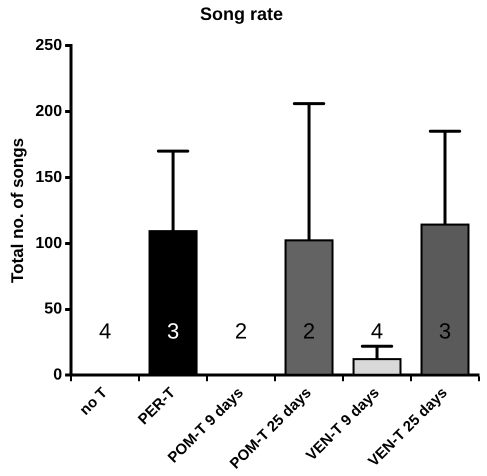  Describe the element at coordinates (48, 111) in the screenshot. I see `y-tick-label: 200` at that location.